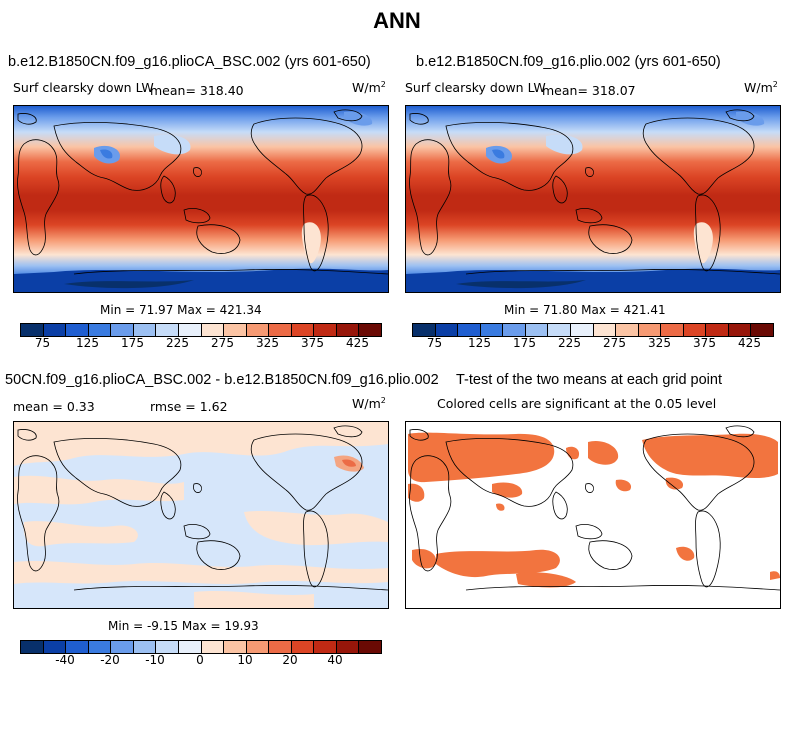 This screenshot has height=733, width=794. What do you see at coordinates (290, 660) in the screenshot?
I see `colorbar-tick-label: 20` at bounding box center [290, 660].